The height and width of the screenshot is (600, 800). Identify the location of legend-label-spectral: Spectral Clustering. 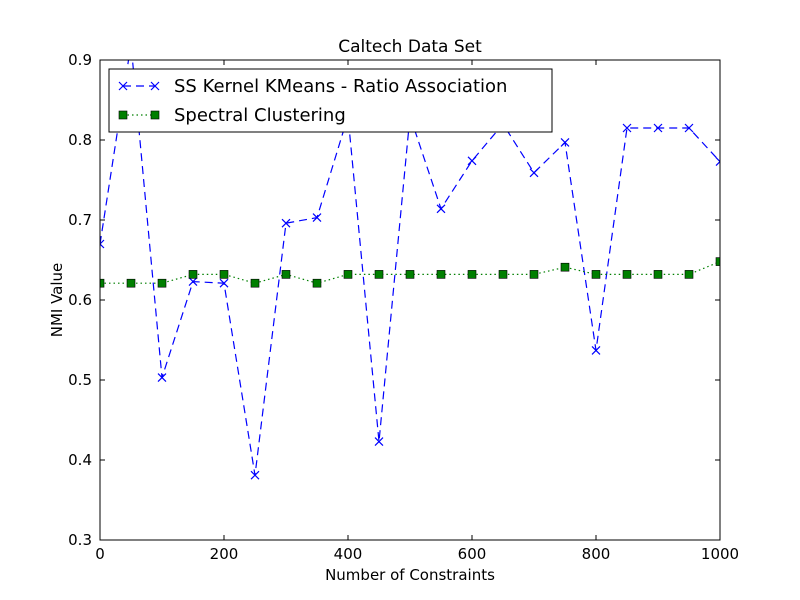
(260, 115).